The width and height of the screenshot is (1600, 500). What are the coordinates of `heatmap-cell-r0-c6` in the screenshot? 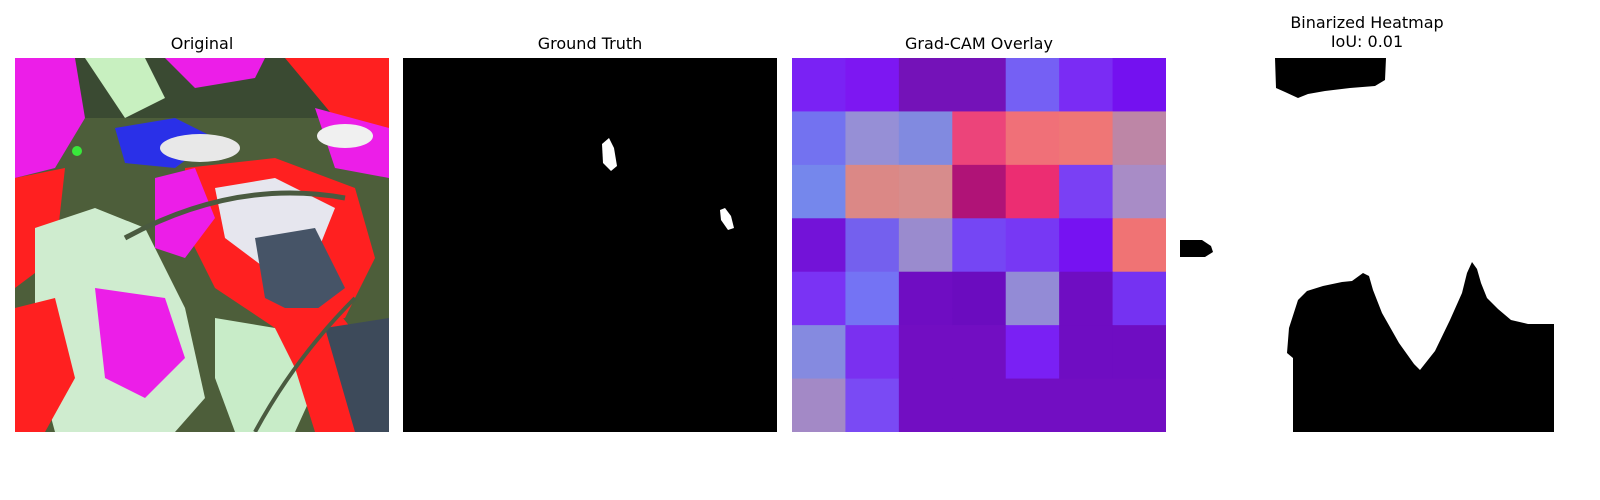 It's located at (1139, 85).